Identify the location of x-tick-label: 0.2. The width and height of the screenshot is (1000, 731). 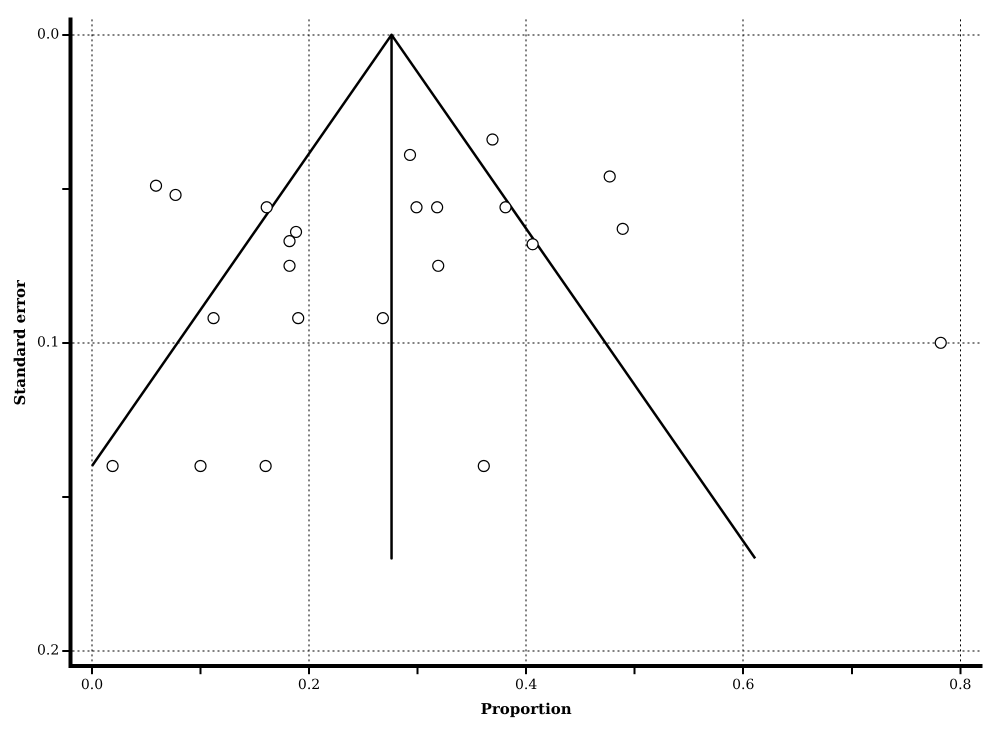
(309, 685).